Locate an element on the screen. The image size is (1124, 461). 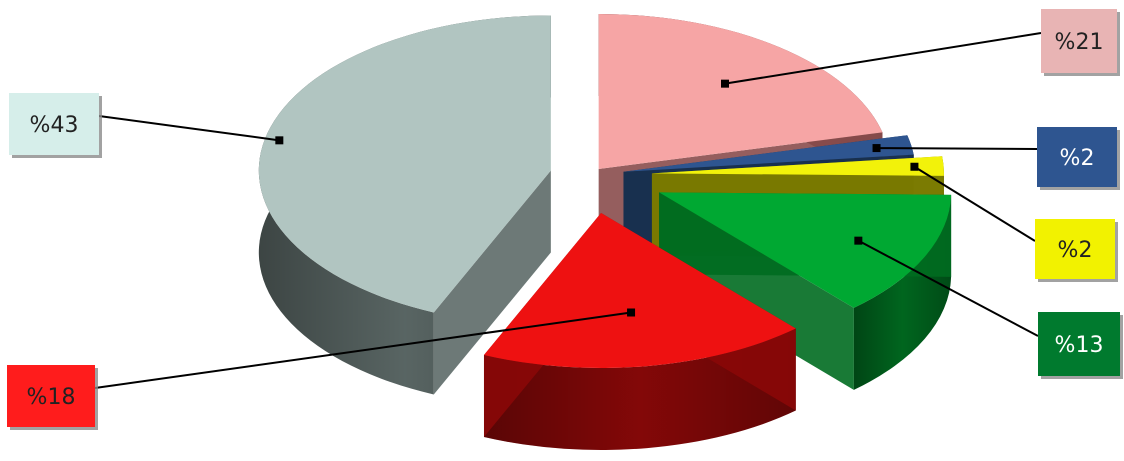
data-label: %43 is located at coordinates (54, 124).